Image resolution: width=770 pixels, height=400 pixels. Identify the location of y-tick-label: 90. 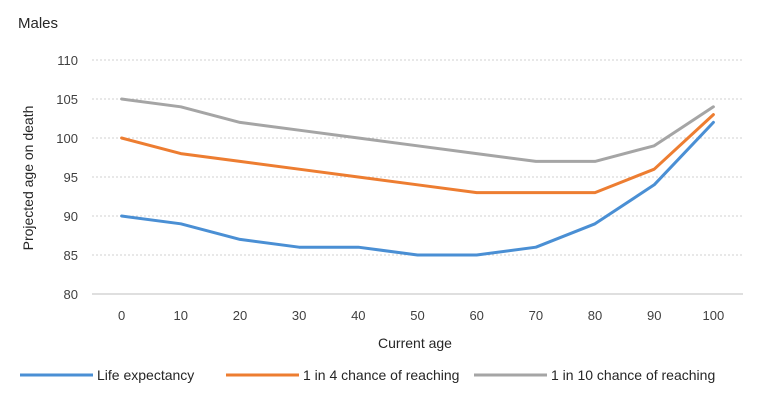
(71, 216).